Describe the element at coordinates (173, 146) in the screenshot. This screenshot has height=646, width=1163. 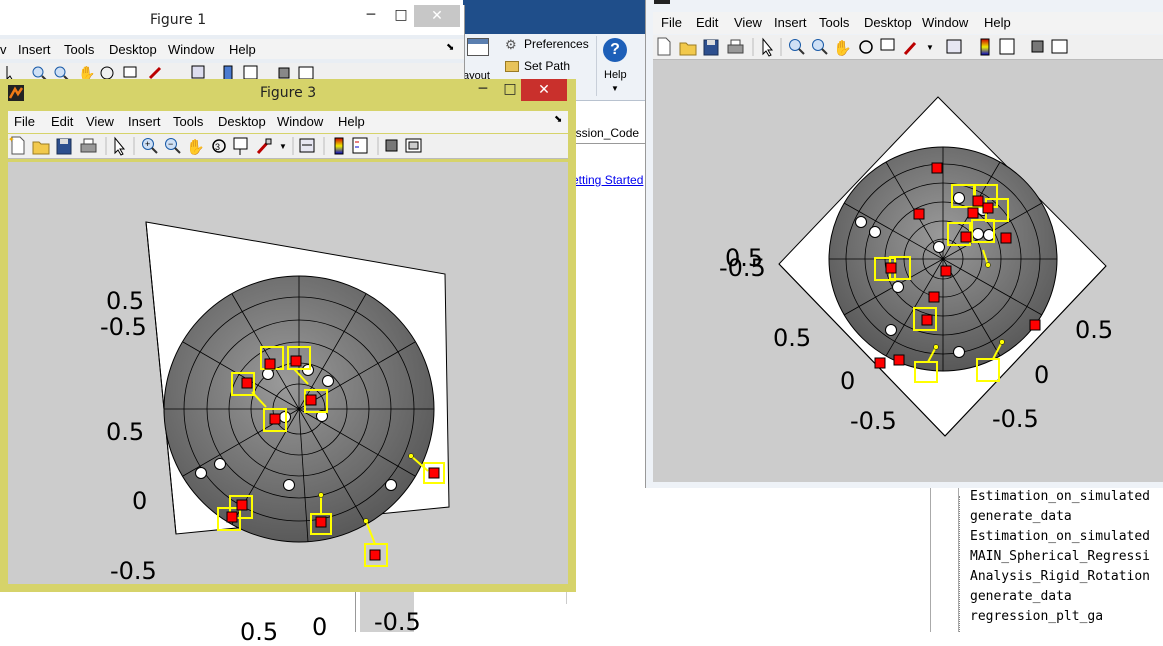
I see `zoom-out-icon: −` at that location.